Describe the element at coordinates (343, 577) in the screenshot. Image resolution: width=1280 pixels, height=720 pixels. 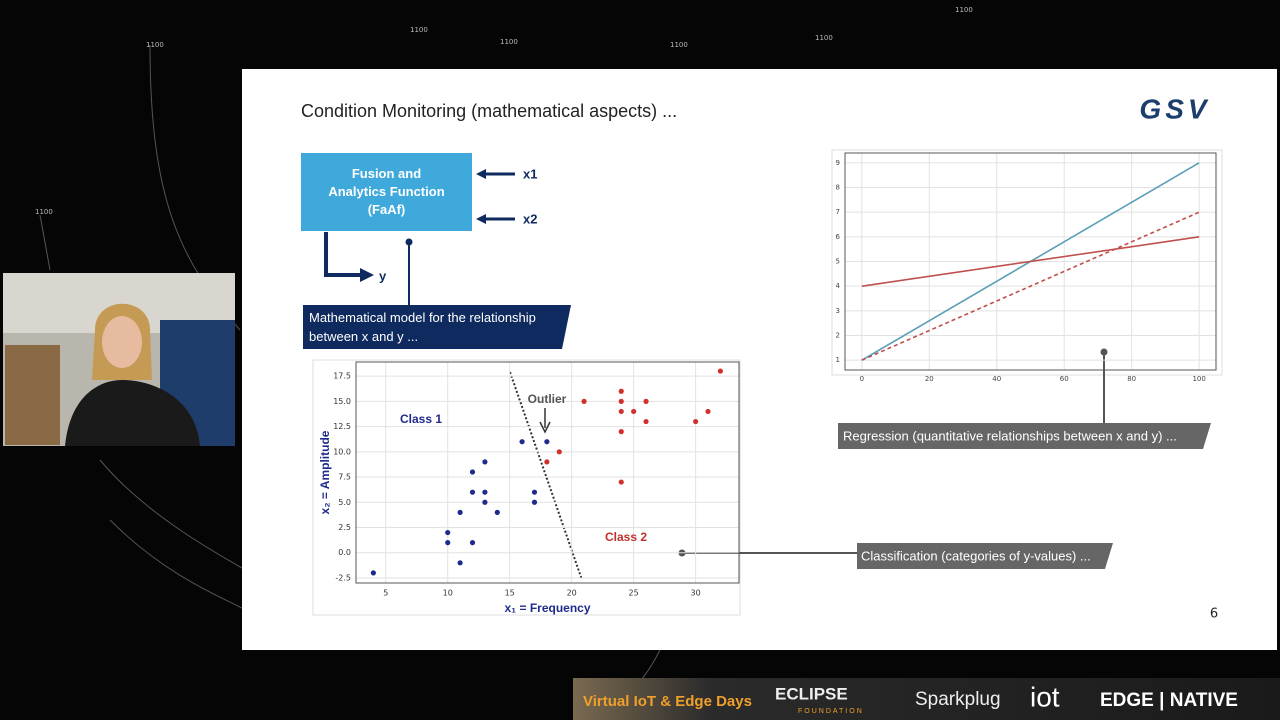
I see `y-tick-label: -2.5` at that location.